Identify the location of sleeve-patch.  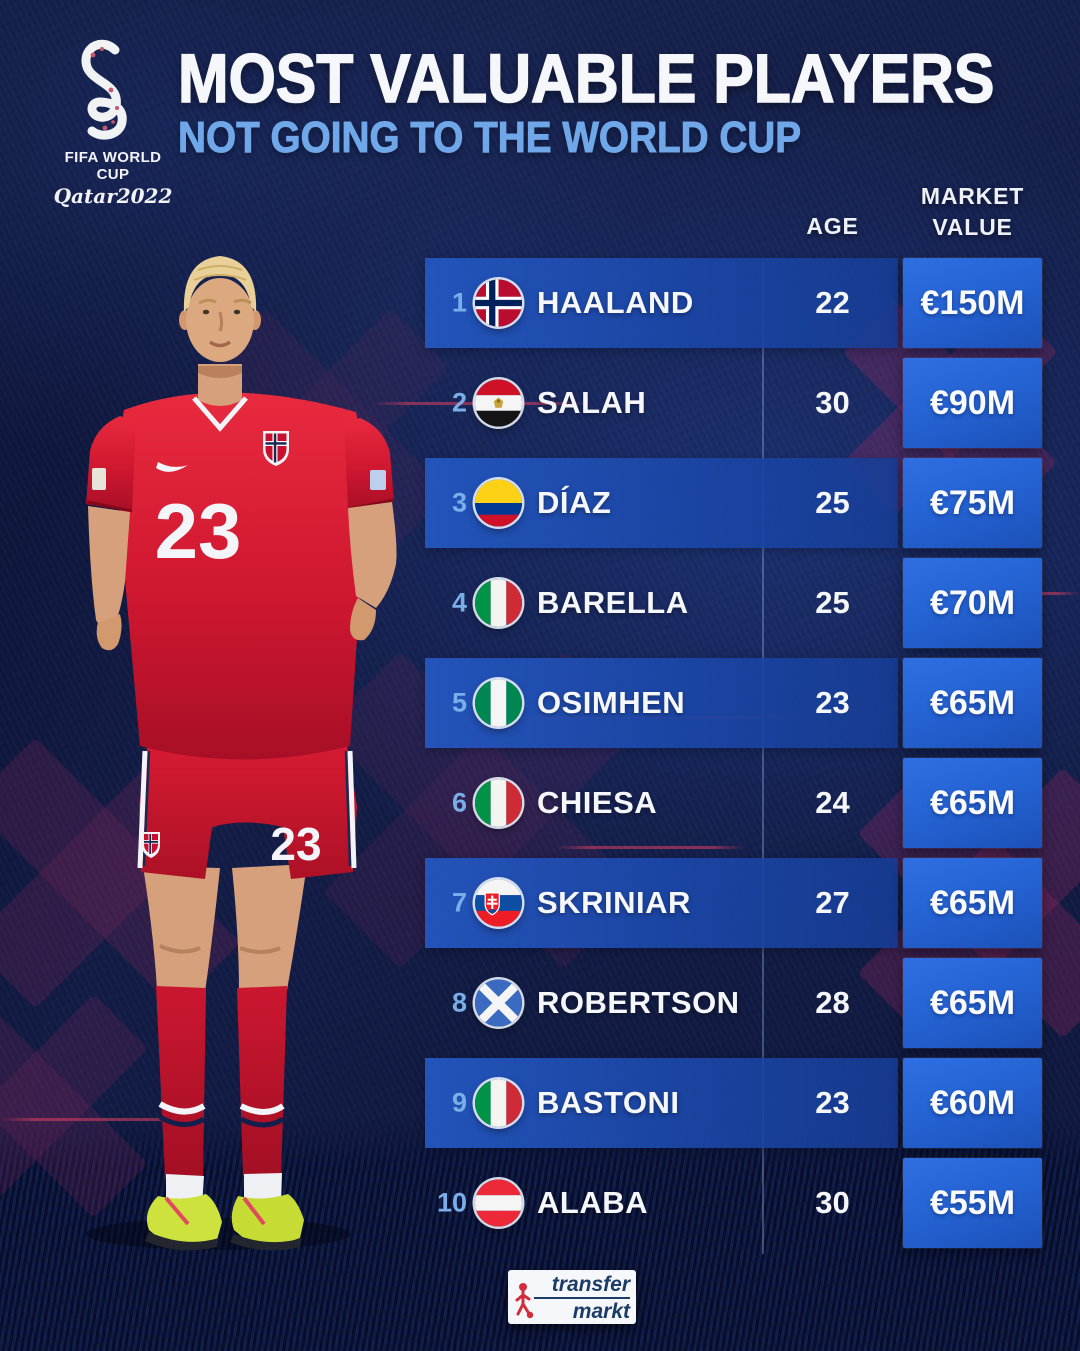
(378, 480).